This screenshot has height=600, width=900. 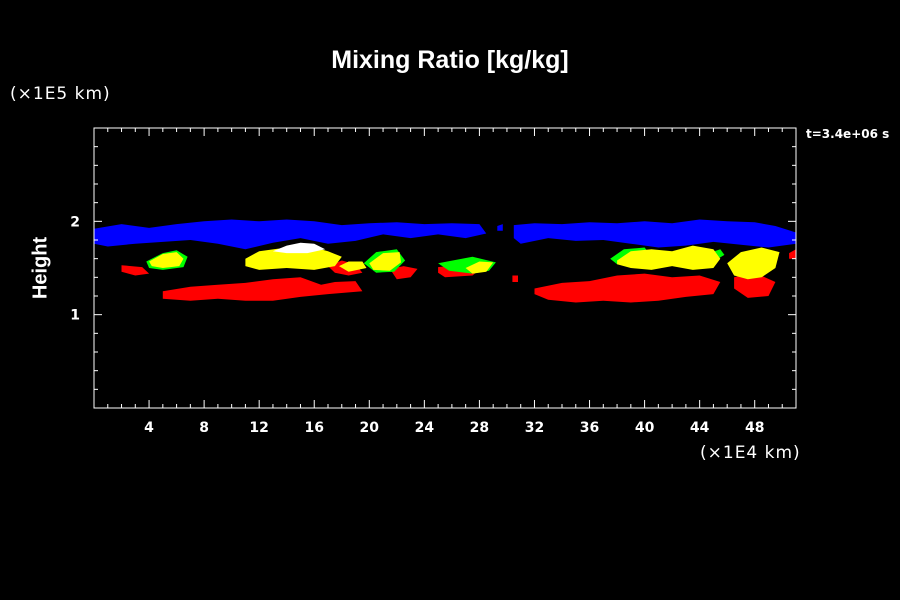 What do you see at coordinates (534, 428) in the screenshot?
I see `x-tick-label: 32` at bounding box center [534, 428].